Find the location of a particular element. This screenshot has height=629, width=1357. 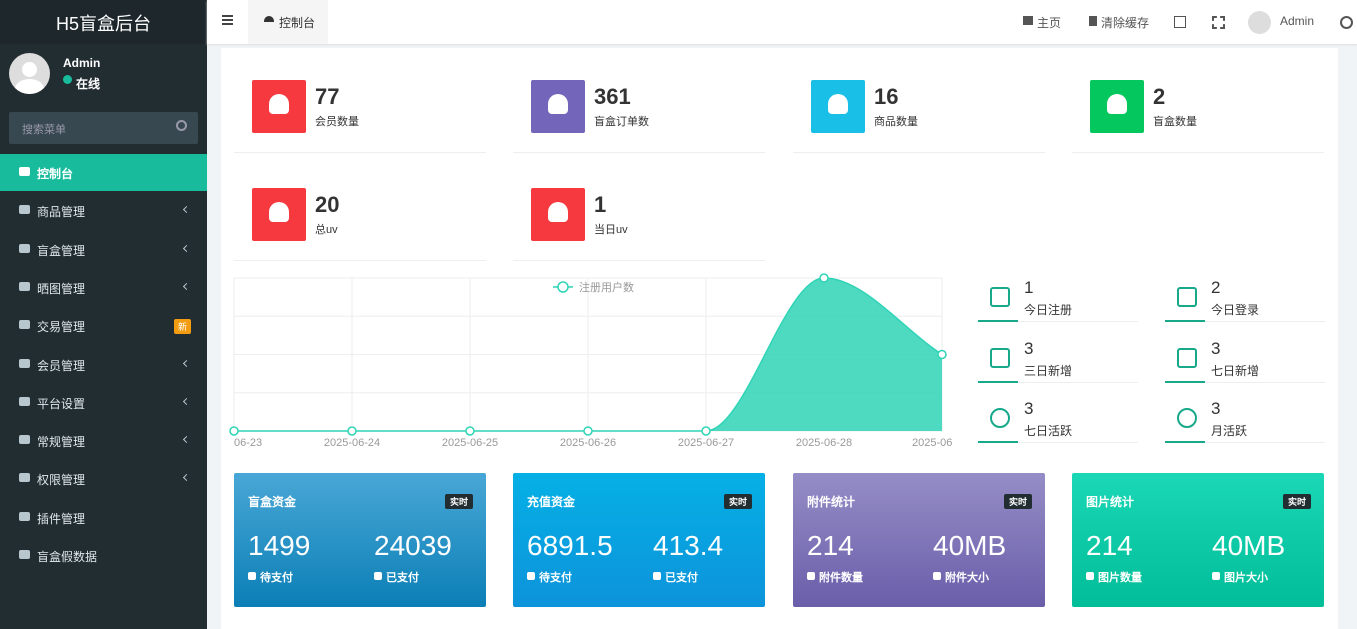

panel-value: 1499 is located at coordinates (279, 545).